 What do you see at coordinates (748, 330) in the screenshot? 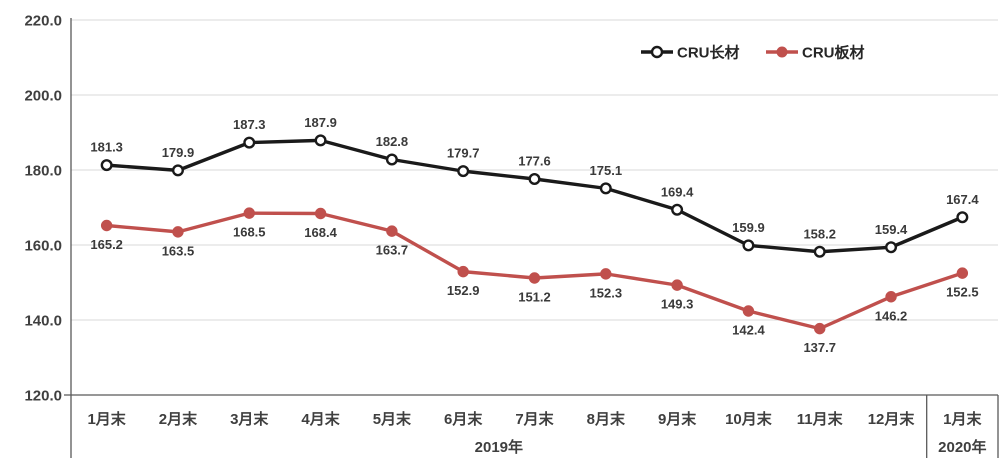
I see `data-label: 142.4` at bounding box center [748, 330].